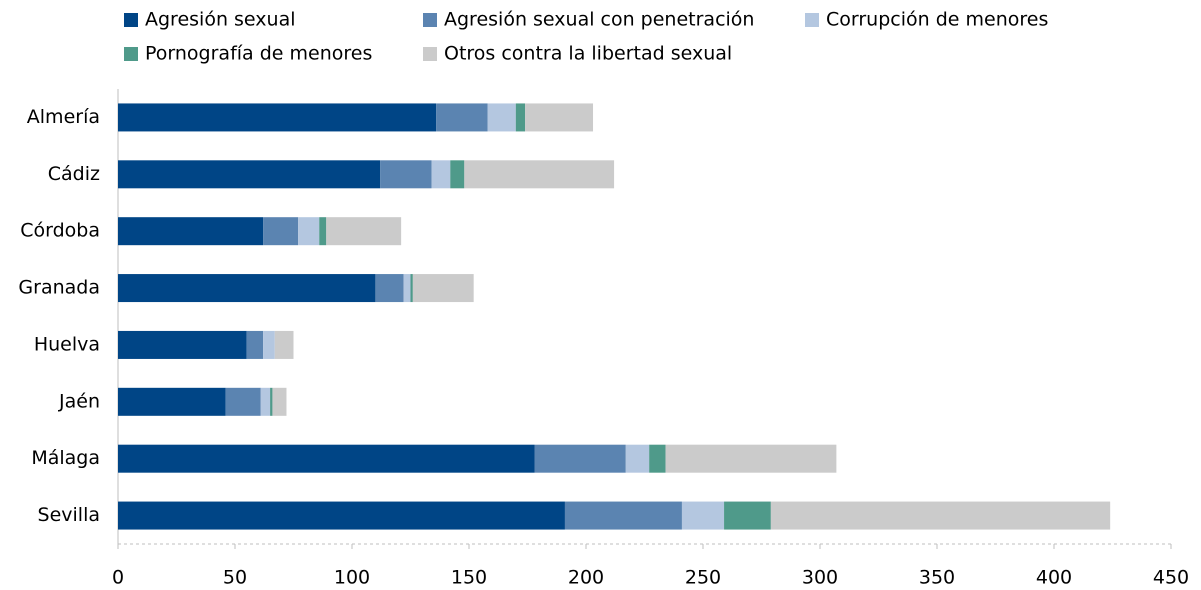 This screenshot has height=590, width=1201. I want to click on legend-label: Agresión sexual, so click(220, 20).